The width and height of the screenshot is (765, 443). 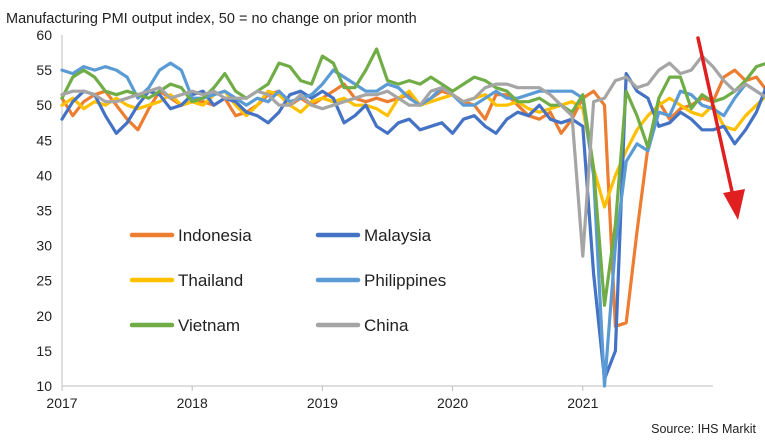 I want to click on arrow-shaft, so click(x=715, y=117).